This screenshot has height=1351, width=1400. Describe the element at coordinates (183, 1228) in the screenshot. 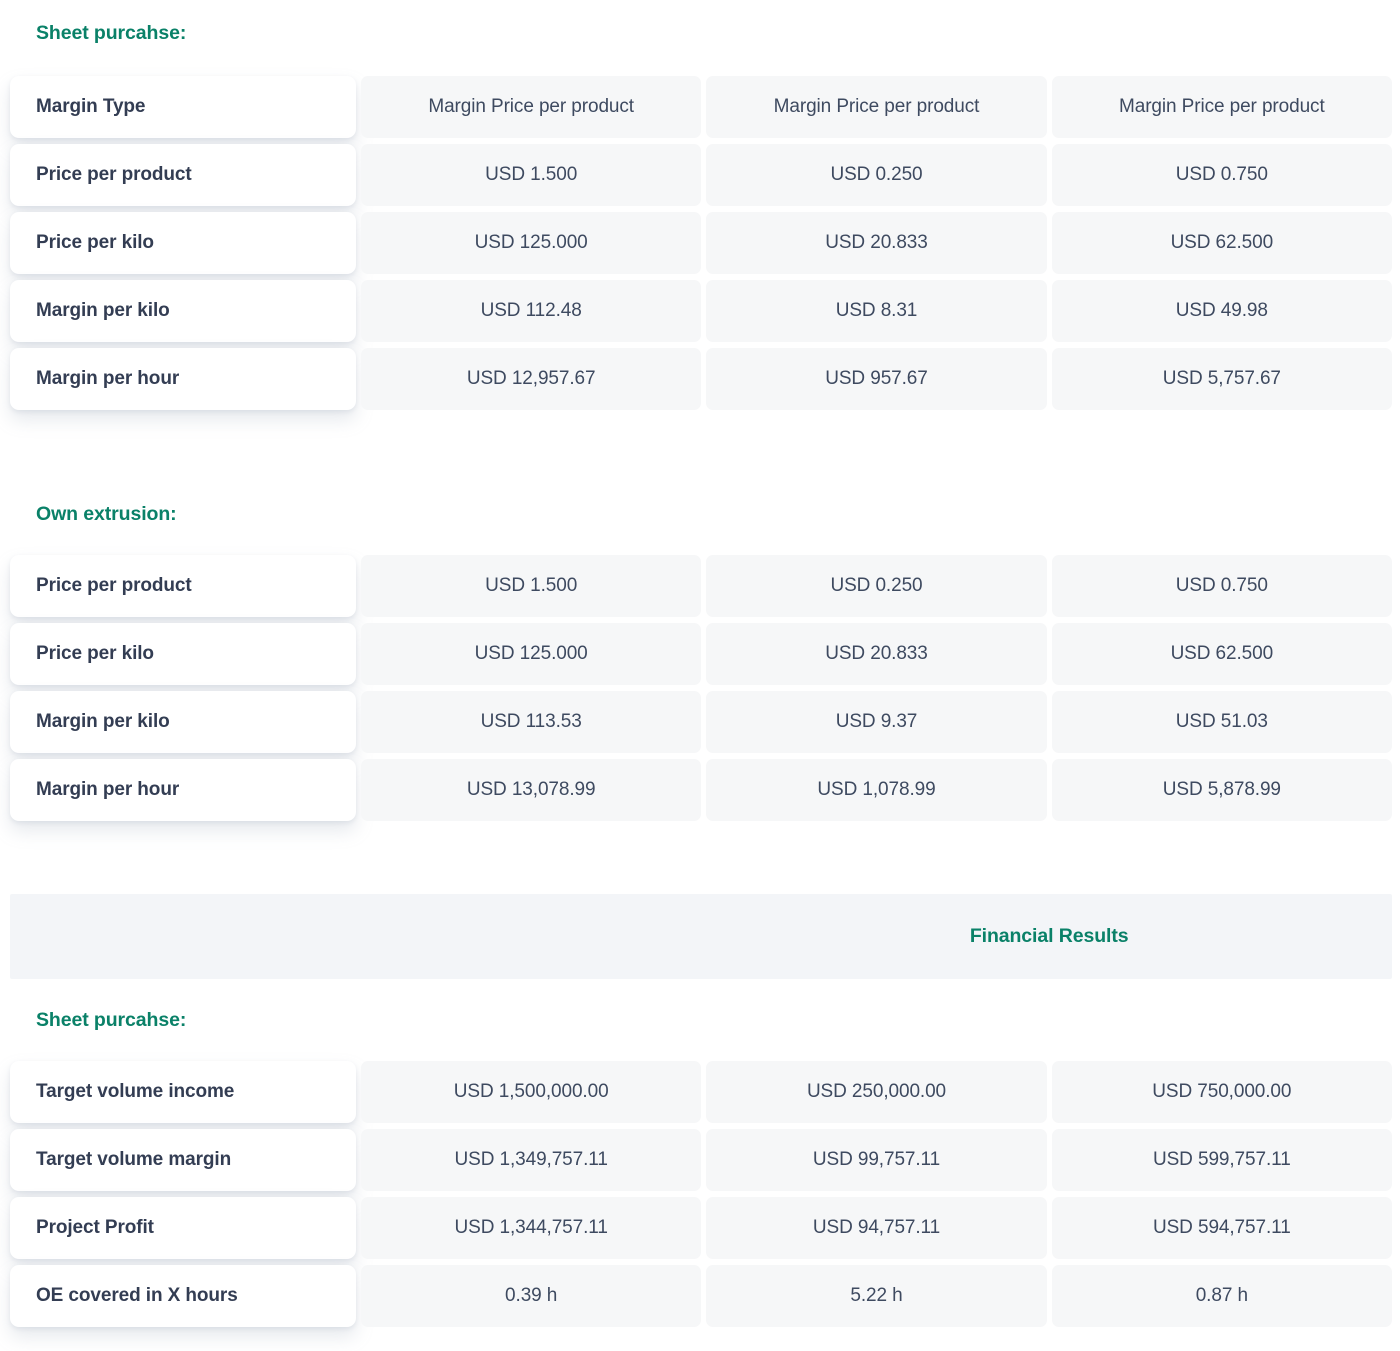

I see `row-label-project-profit: Project Profit` at that location.